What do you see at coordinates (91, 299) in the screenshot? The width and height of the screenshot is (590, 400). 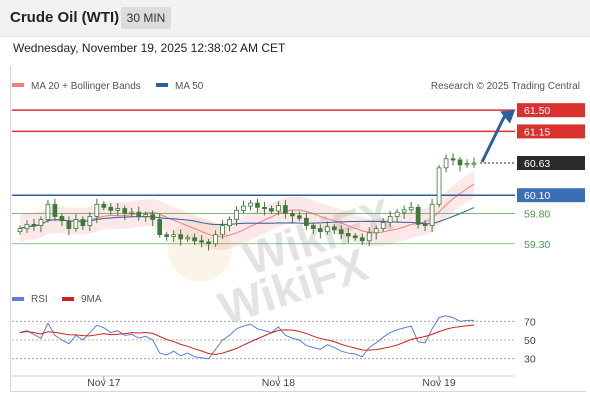 I see `rsi-ma-legend-label: 9MA` at bounding box center [91, 299].